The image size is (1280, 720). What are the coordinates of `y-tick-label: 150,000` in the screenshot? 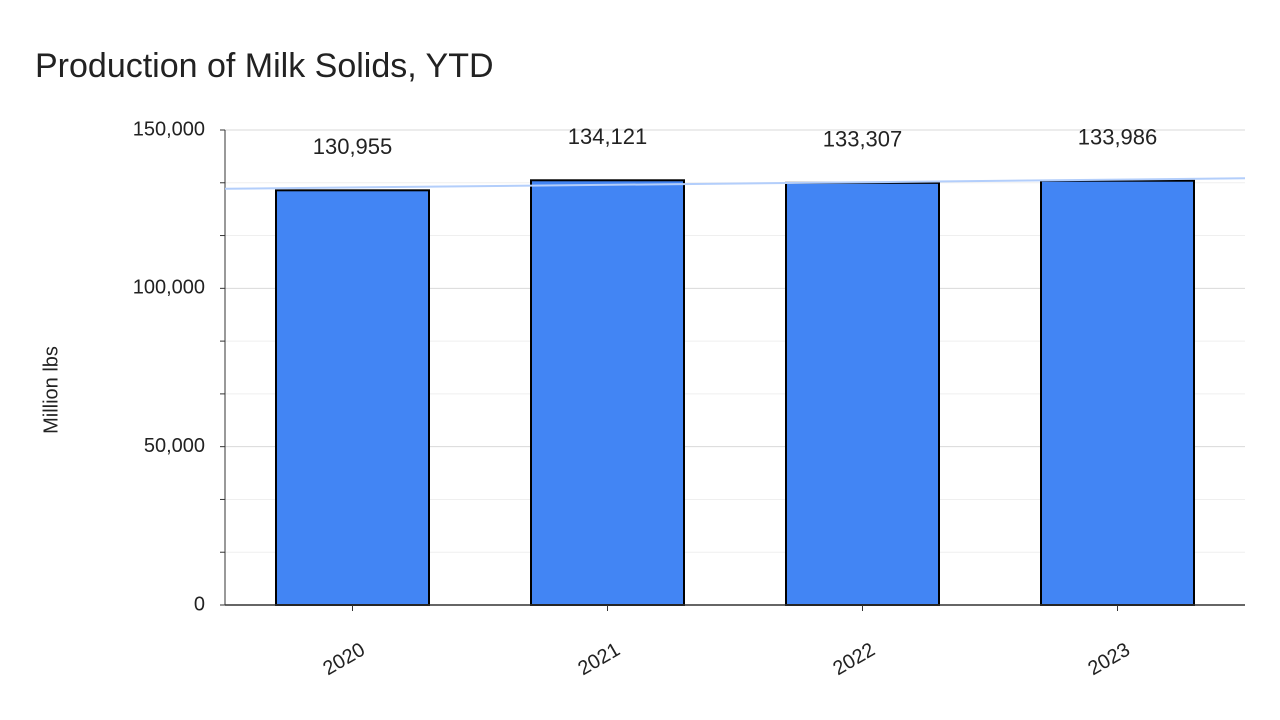 It's located at (169, 129).